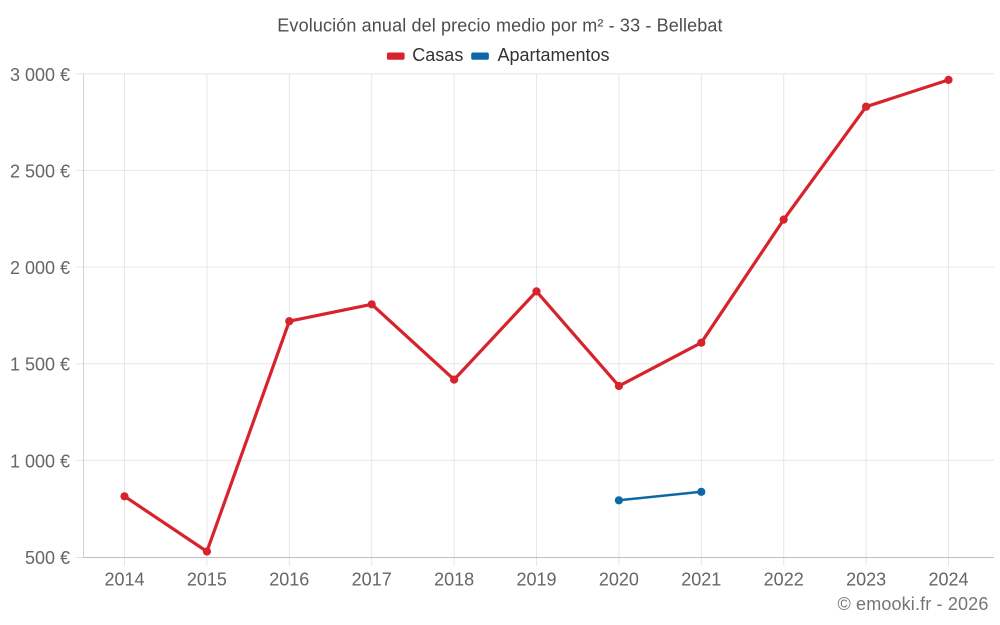 The image size is (1000, 625). What do you see at coordinates (40, 461) in the screenshot?
I see `svg-text: 1 000 €` at bounding box center [40, 461].